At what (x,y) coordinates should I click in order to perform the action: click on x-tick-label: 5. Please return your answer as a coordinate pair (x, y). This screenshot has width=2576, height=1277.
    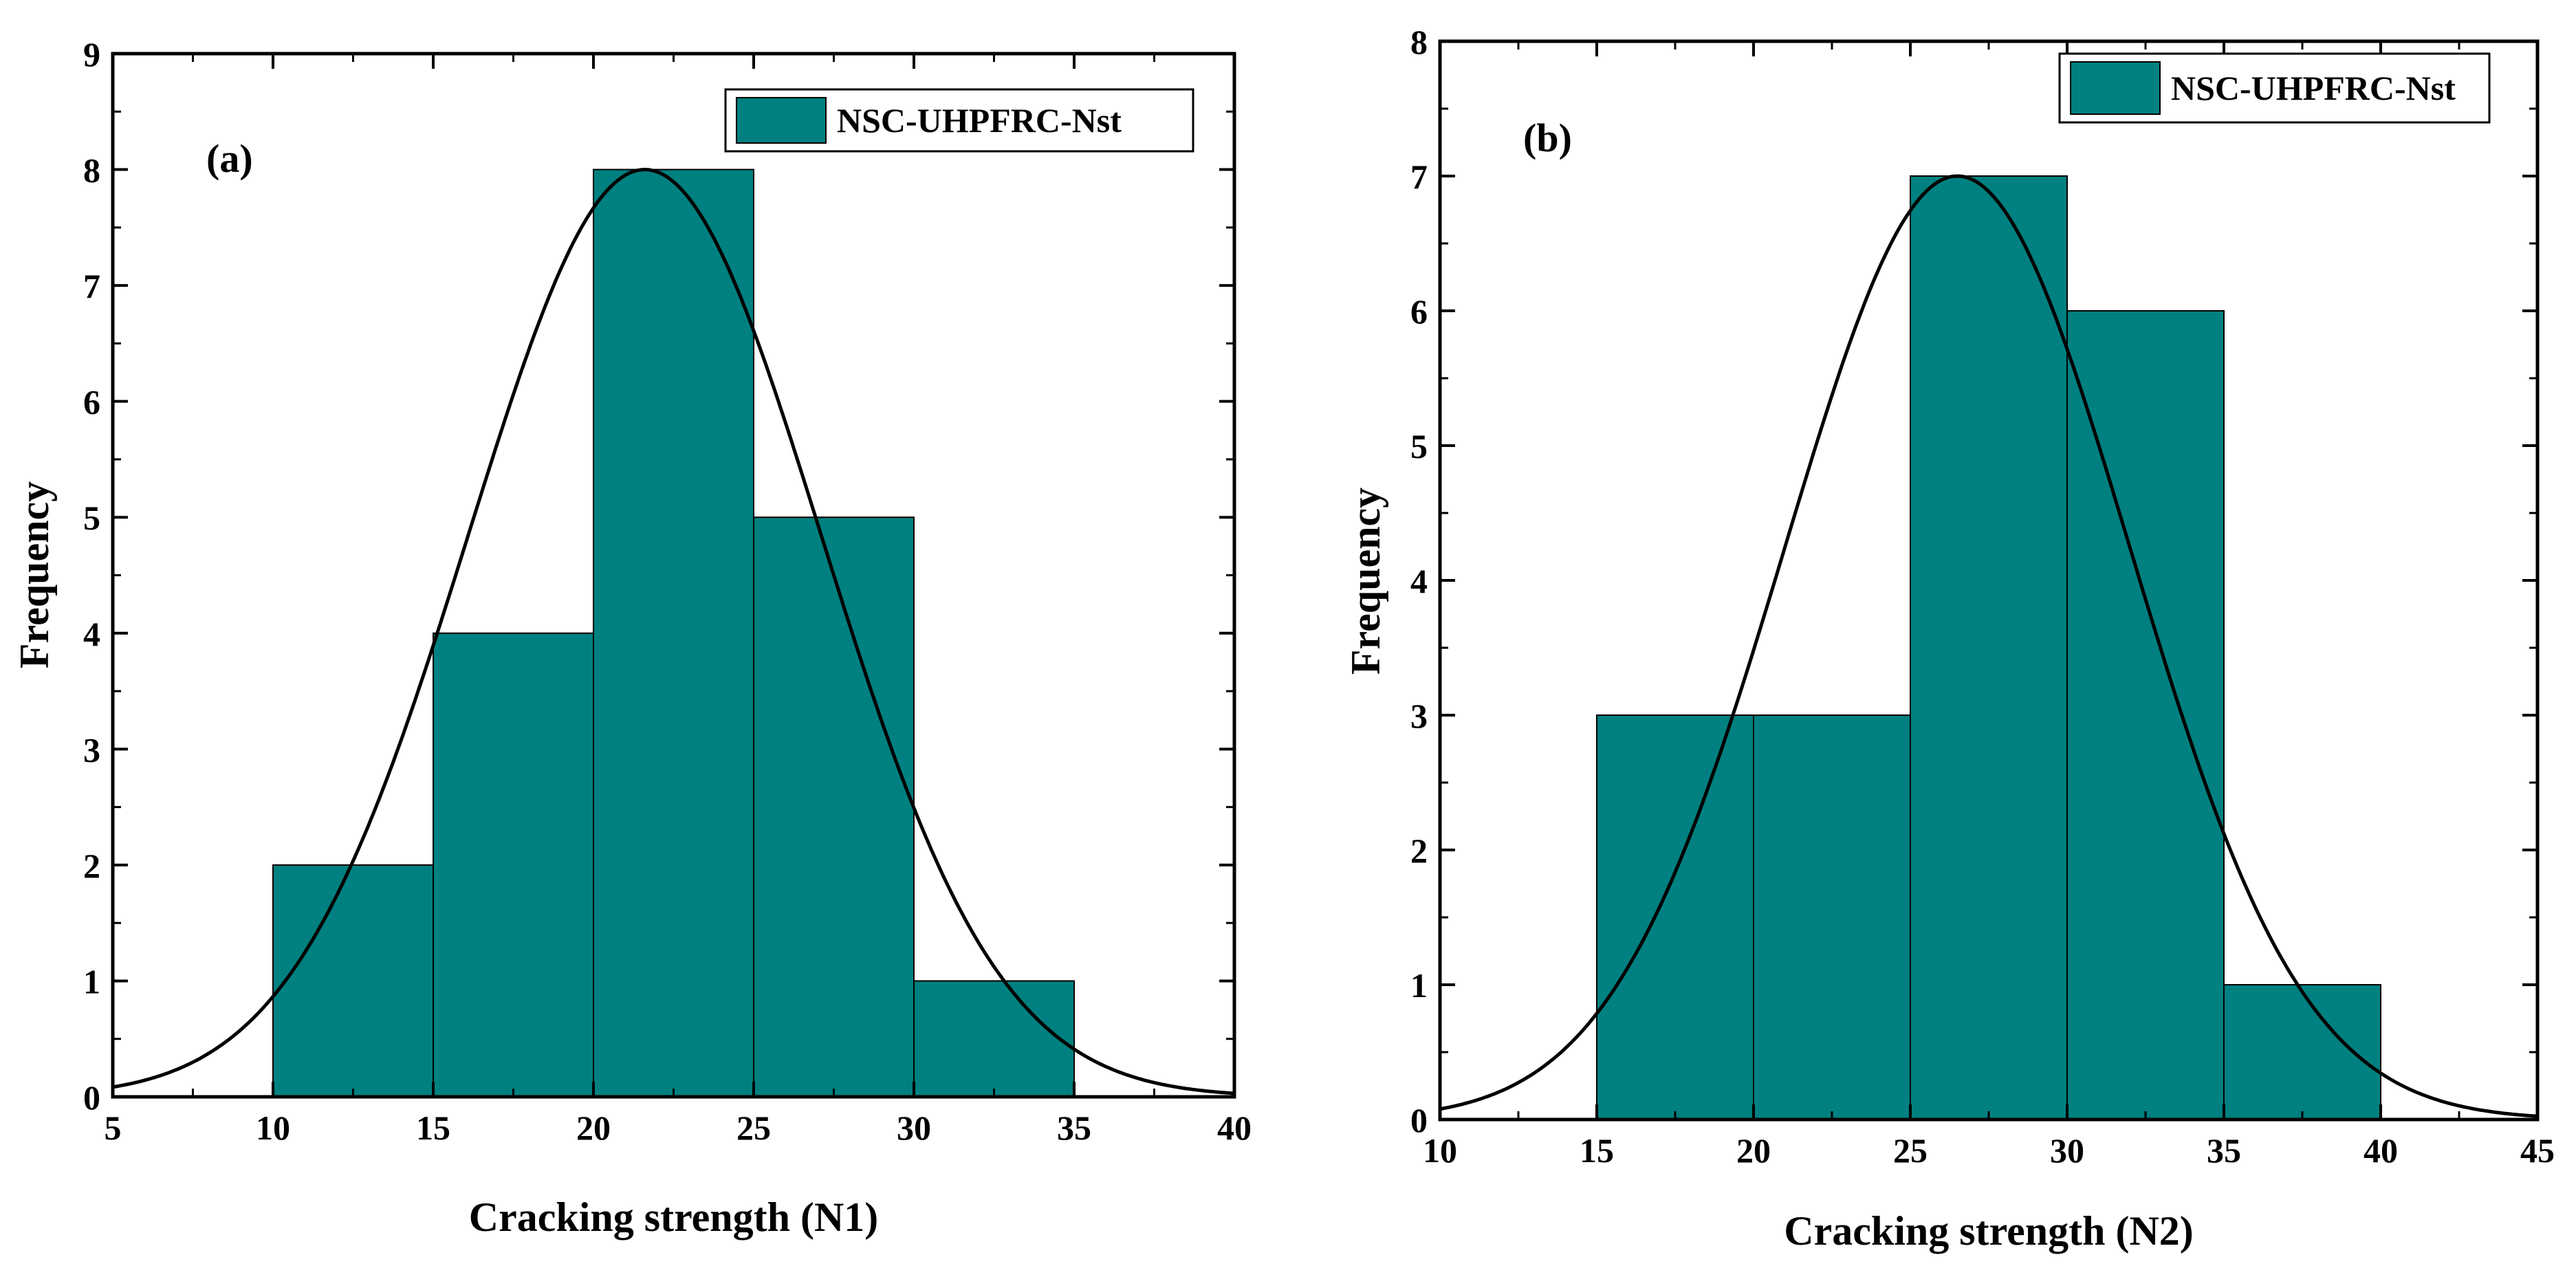
    Looking at the image, I should click on (113, 1128).